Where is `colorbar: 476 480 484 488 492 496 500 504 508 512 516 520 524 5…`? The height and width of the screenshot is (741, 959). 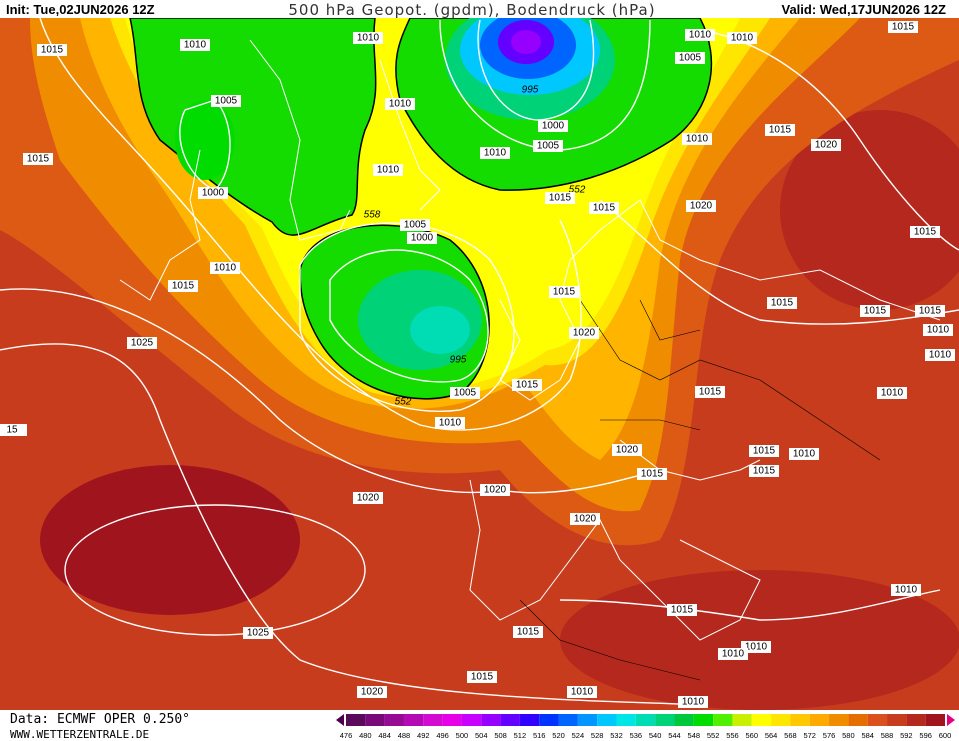
colorbar: 476 480 484 488 492 496 500 504 508 512 516 520 524 5… is located at coordinates (645, 727).